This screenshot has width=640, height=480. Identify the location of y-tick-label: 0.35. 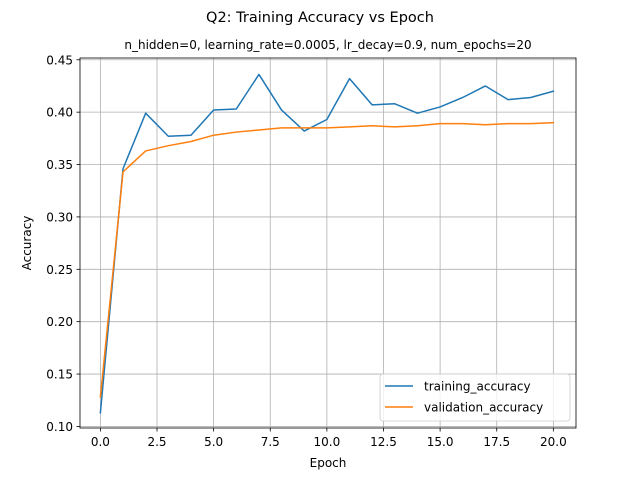
(59, 165).